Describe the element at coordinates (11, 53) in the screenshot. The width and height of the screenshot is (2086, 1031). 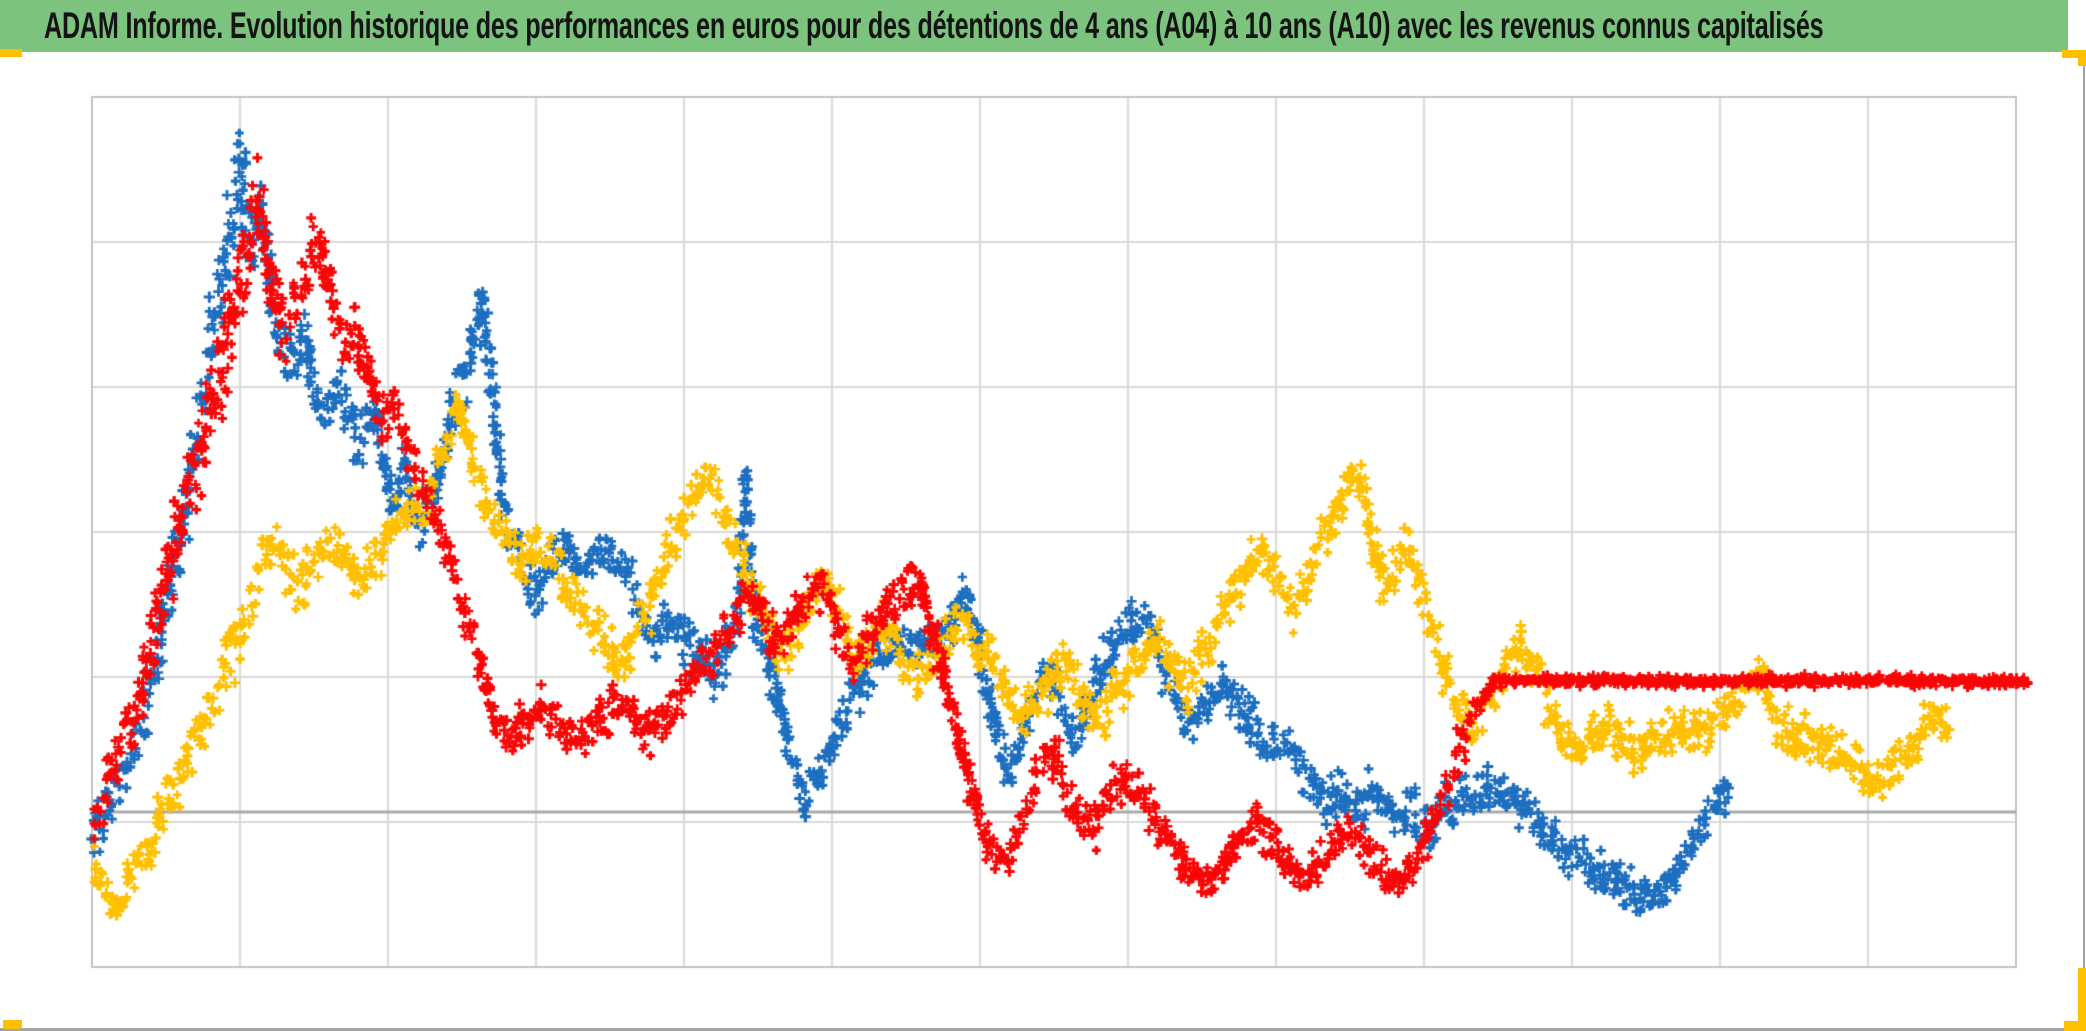
I see `corner-mark-top-left` at that location.